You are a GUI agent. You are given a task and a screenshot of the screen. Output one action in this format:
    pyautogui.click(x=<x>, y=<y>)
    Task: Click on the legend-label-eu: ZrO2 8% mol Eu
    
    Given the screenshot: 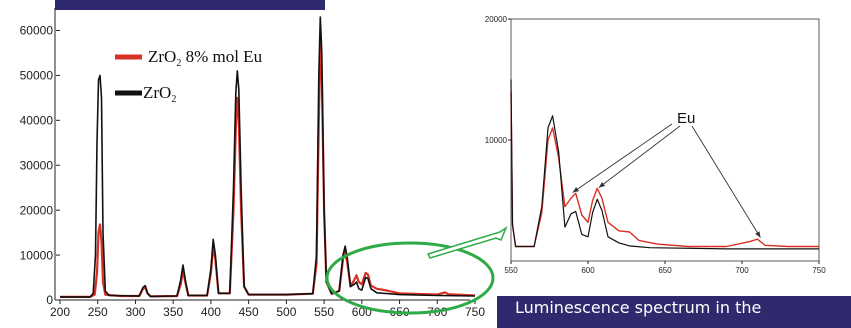 What is the action you would take?
    pyautogui.click(x=205, y=58)
    